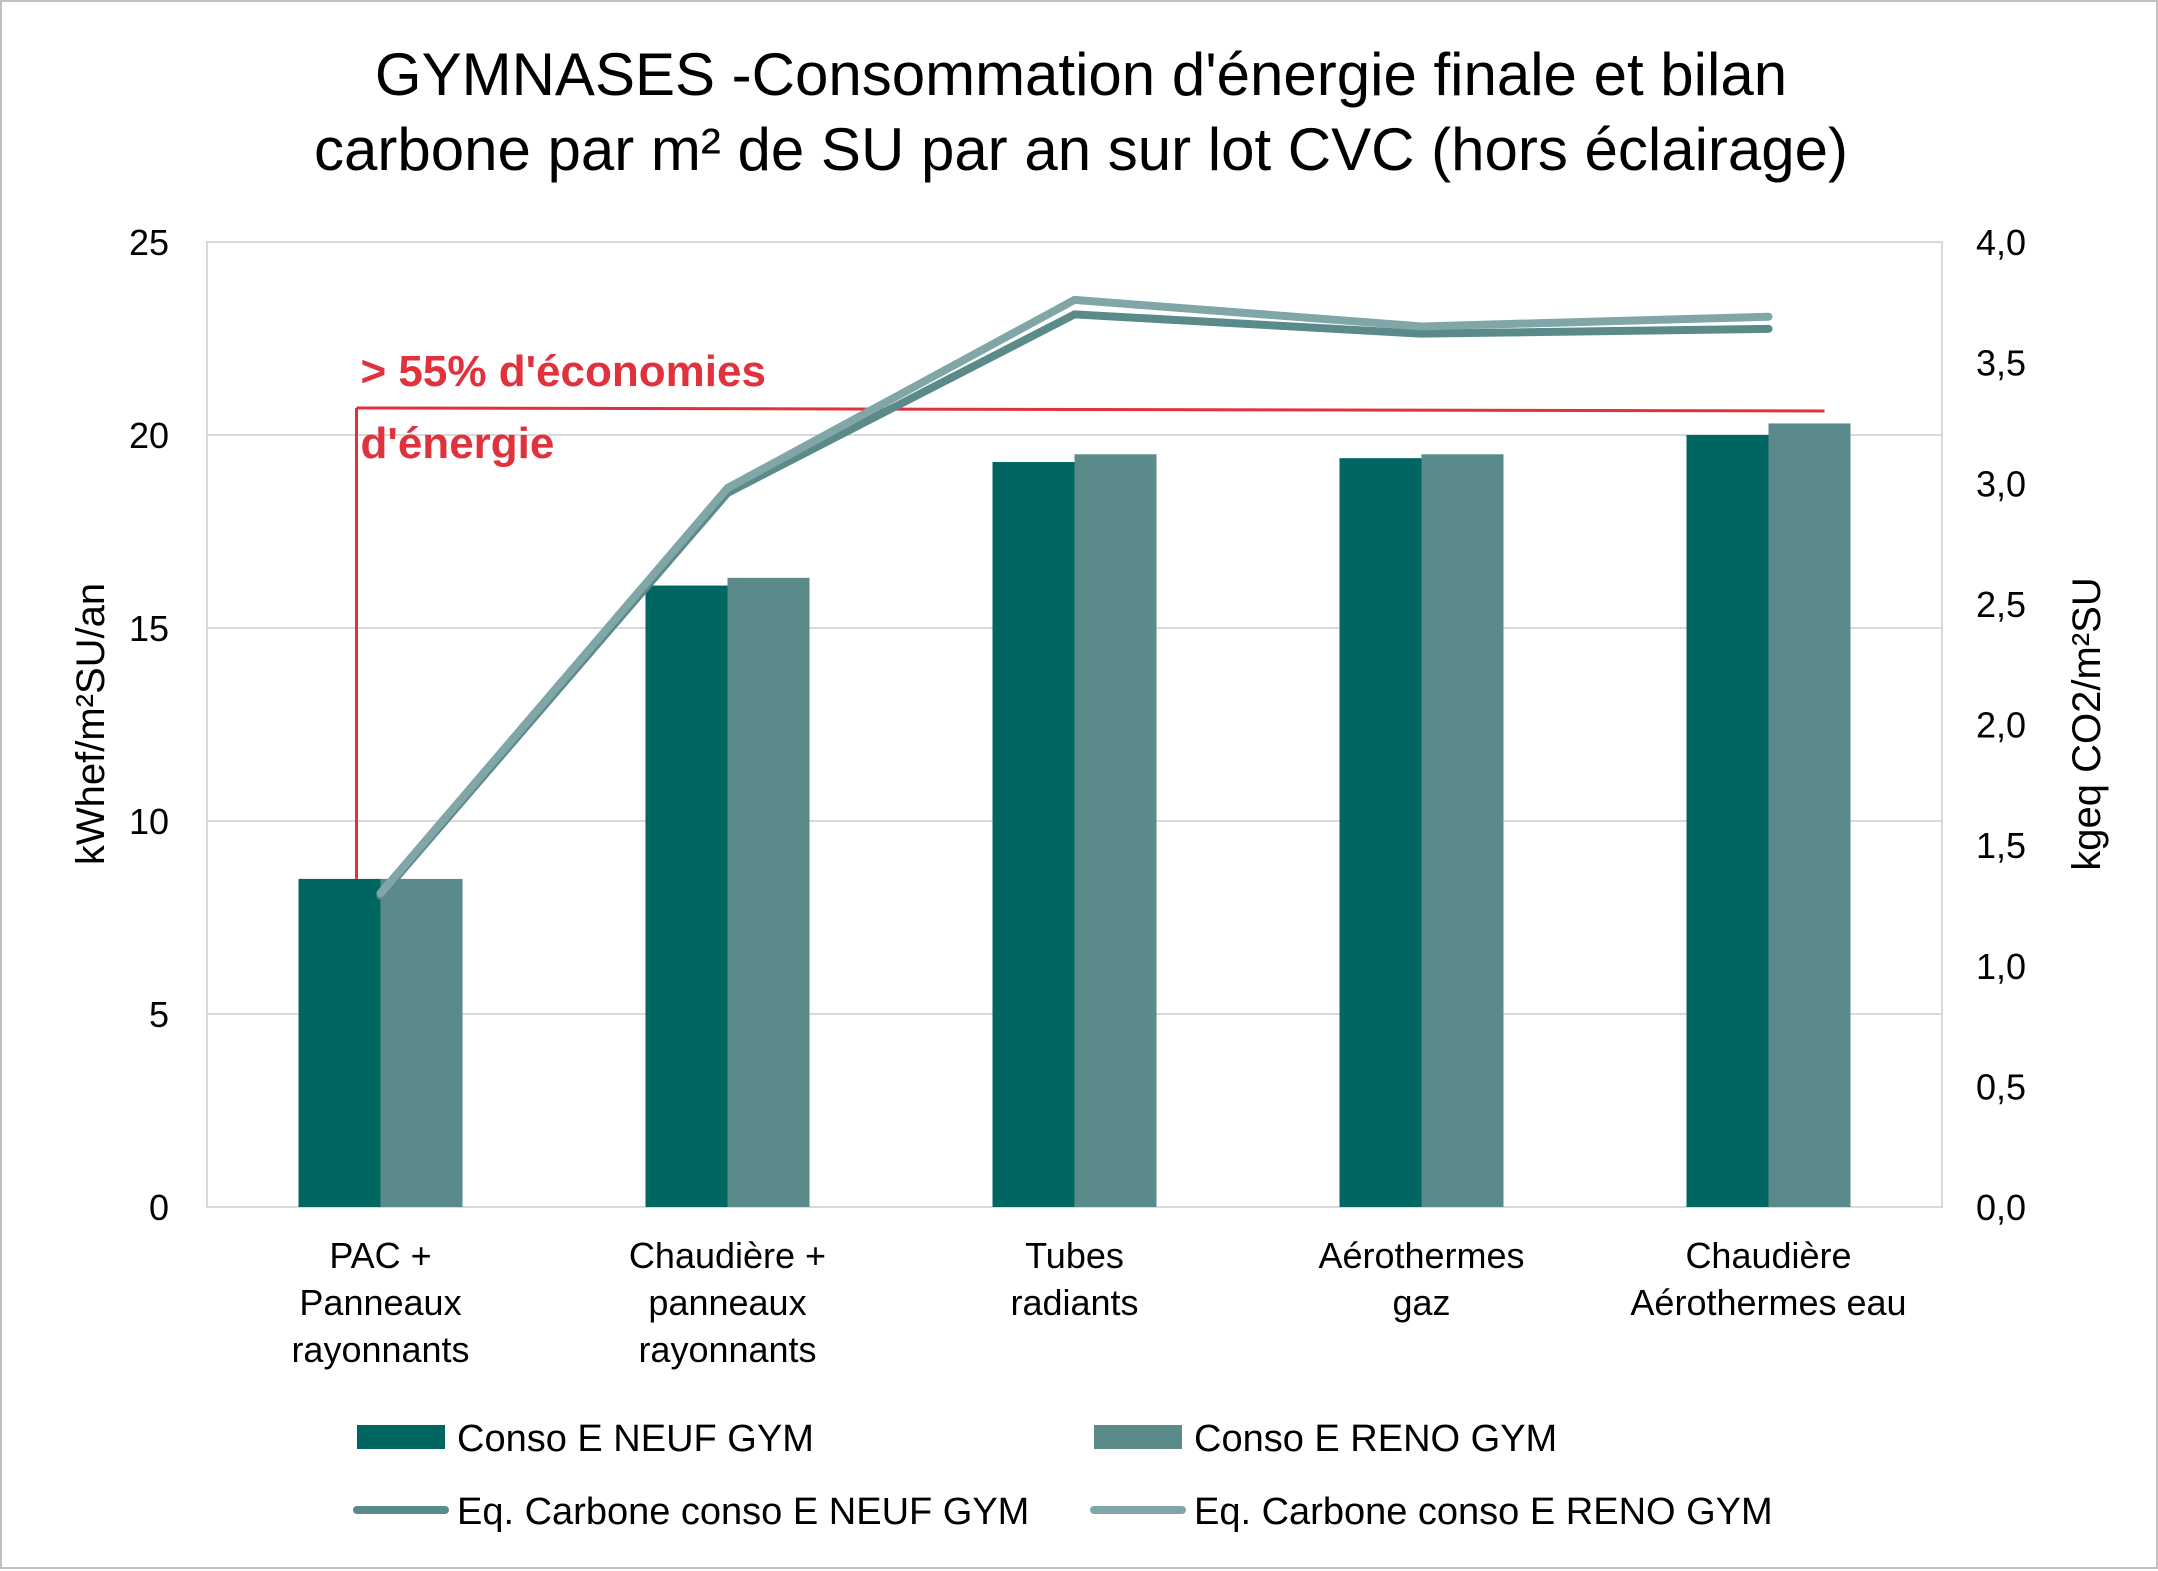 This screenshot has width=2158, height=1571. Describe the element at coordinates (2001, 604) in the screenshot. I see `y-right-tick-label: 2,5` at that location.